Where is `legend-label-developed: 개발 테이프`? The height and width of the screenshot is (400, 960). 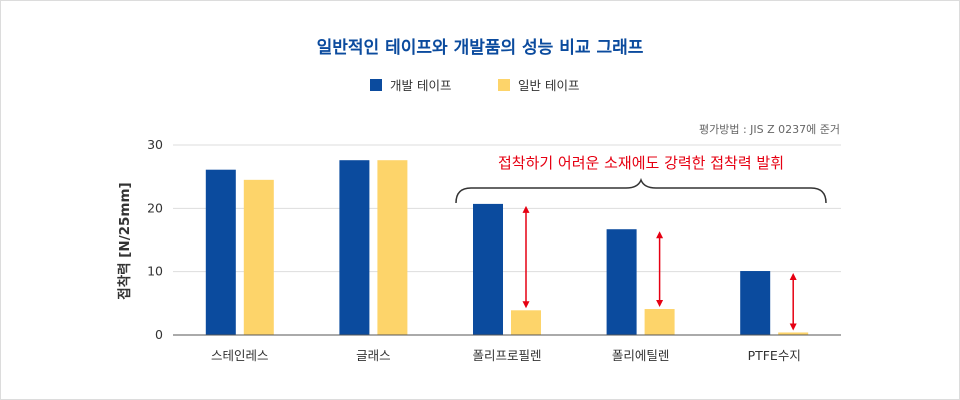 legend-label-developed: 개발 테이프 is located at coordinates (420, 85).